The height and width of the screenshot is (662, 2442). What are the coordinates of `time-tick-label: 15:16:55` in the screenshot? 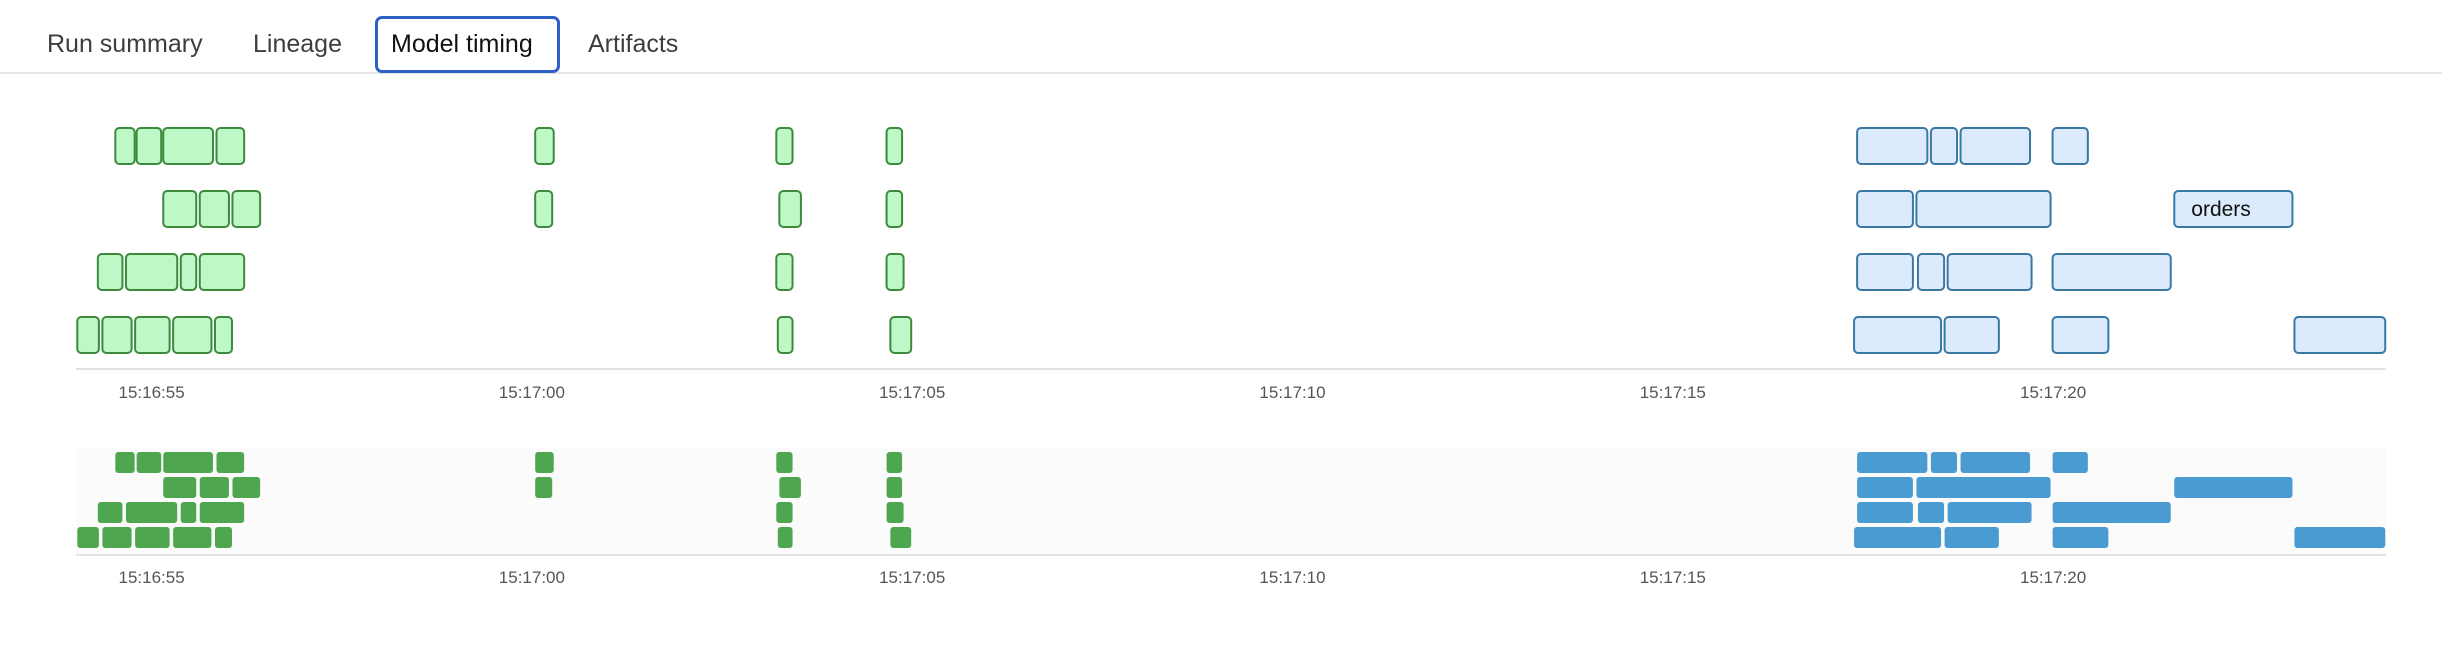 It's located at (152, 392).